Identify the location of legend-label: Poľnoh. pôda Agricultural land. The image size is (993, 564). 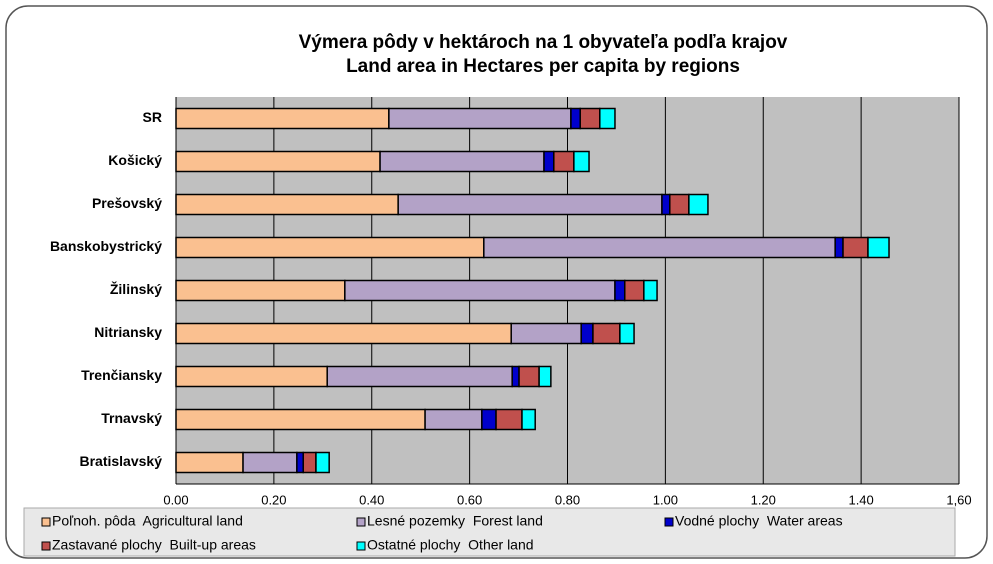
(147, 521).